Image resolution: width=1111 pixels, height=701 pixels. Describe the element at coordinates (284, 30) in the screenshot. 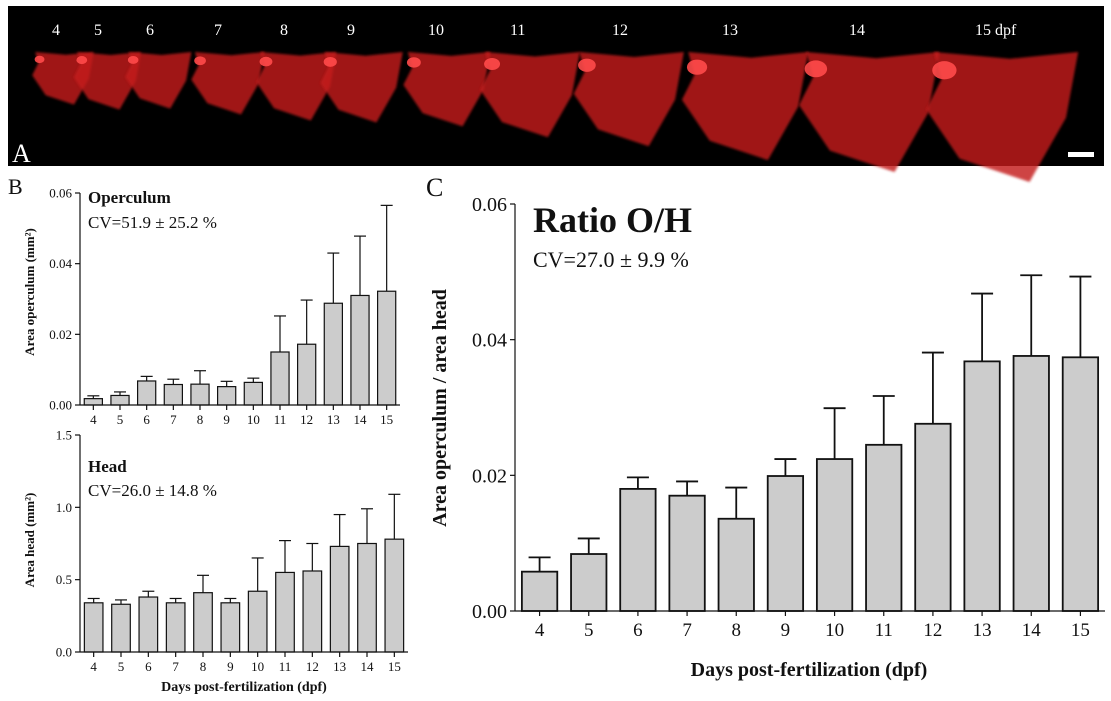

I see `stage-label: 8` at that location.